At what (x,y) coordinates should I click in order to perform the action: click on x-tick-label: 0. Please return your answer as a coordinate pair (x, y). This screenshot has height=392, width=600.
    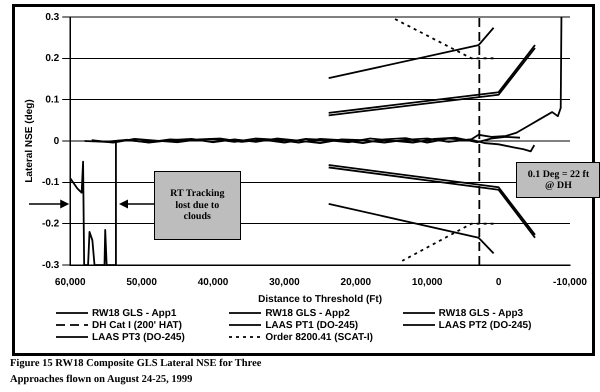
    Looking at the image, I should click on (499, 282).